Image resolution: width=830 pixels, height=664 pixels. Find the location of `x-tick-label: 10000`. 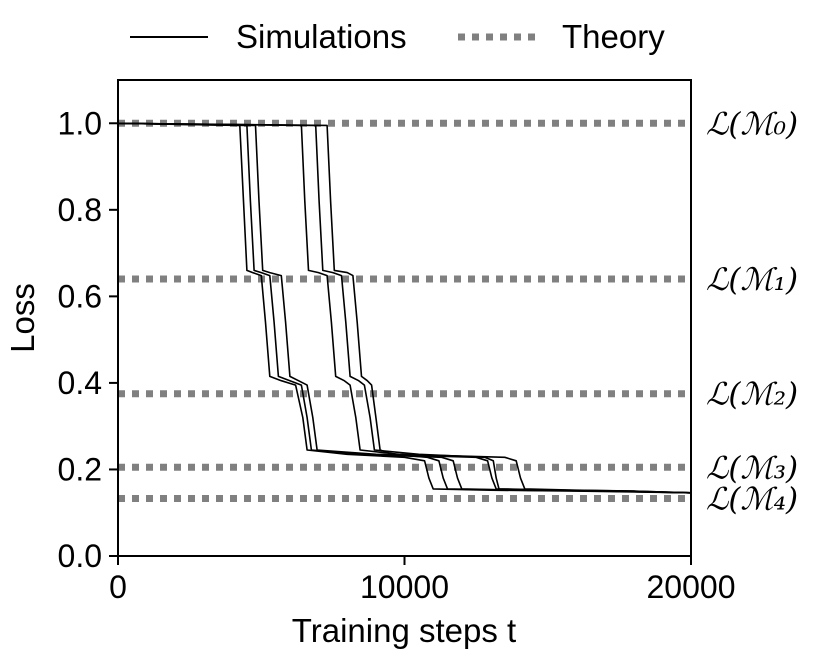

x-tick-label: 10000 is located at coordinates (404, 587).